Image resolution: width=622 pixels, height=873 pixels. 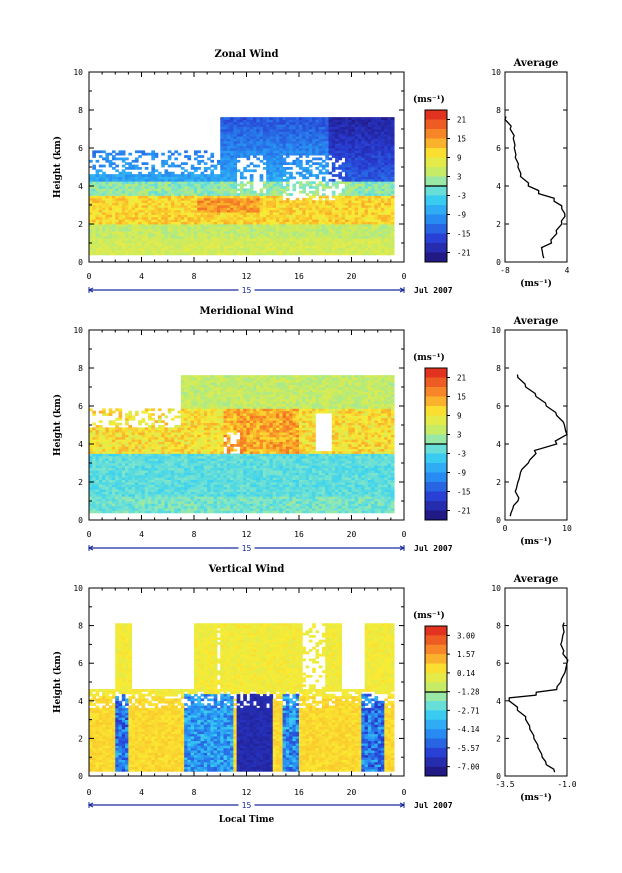 I want to click on heatmap-cells, so click(x=242, y=186).